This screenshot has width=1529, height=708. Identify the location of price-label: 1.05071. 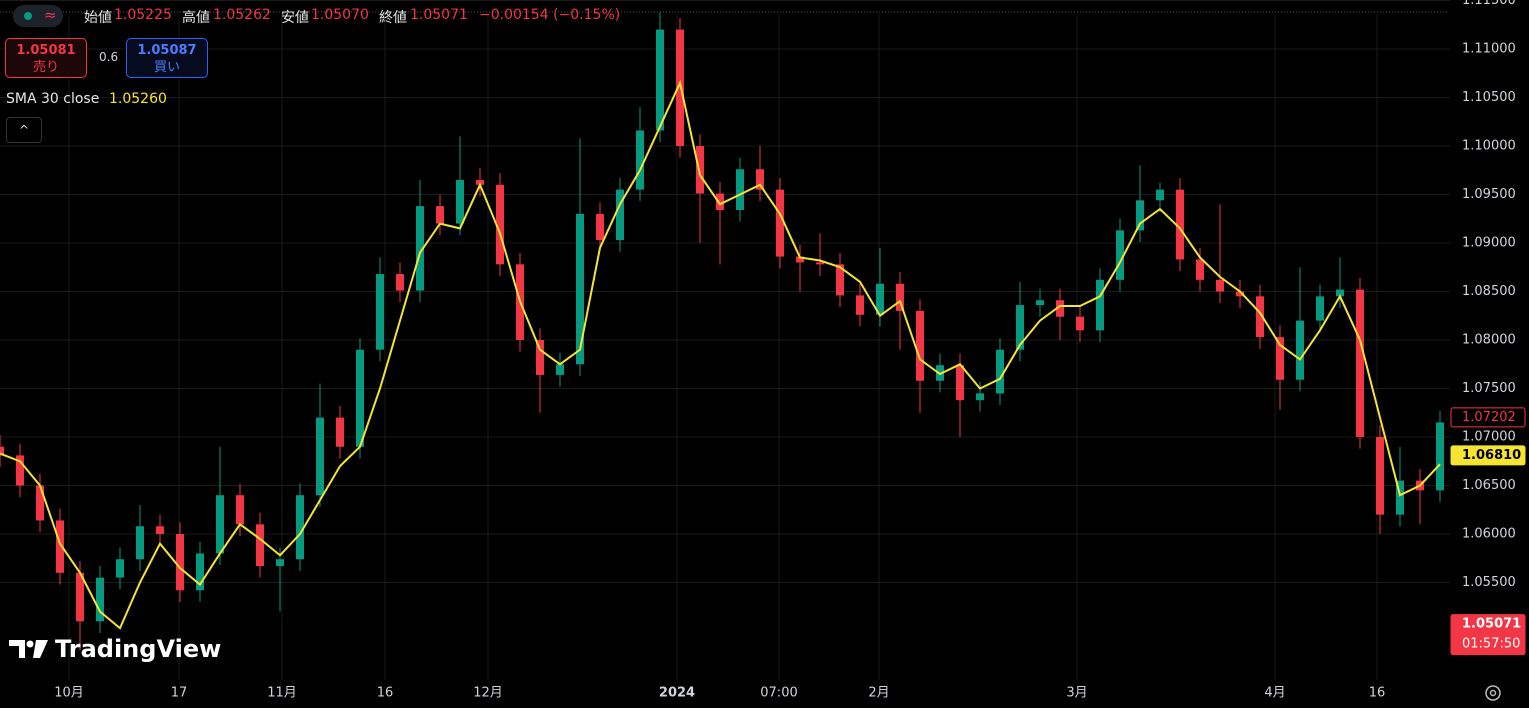
(1491, 624).